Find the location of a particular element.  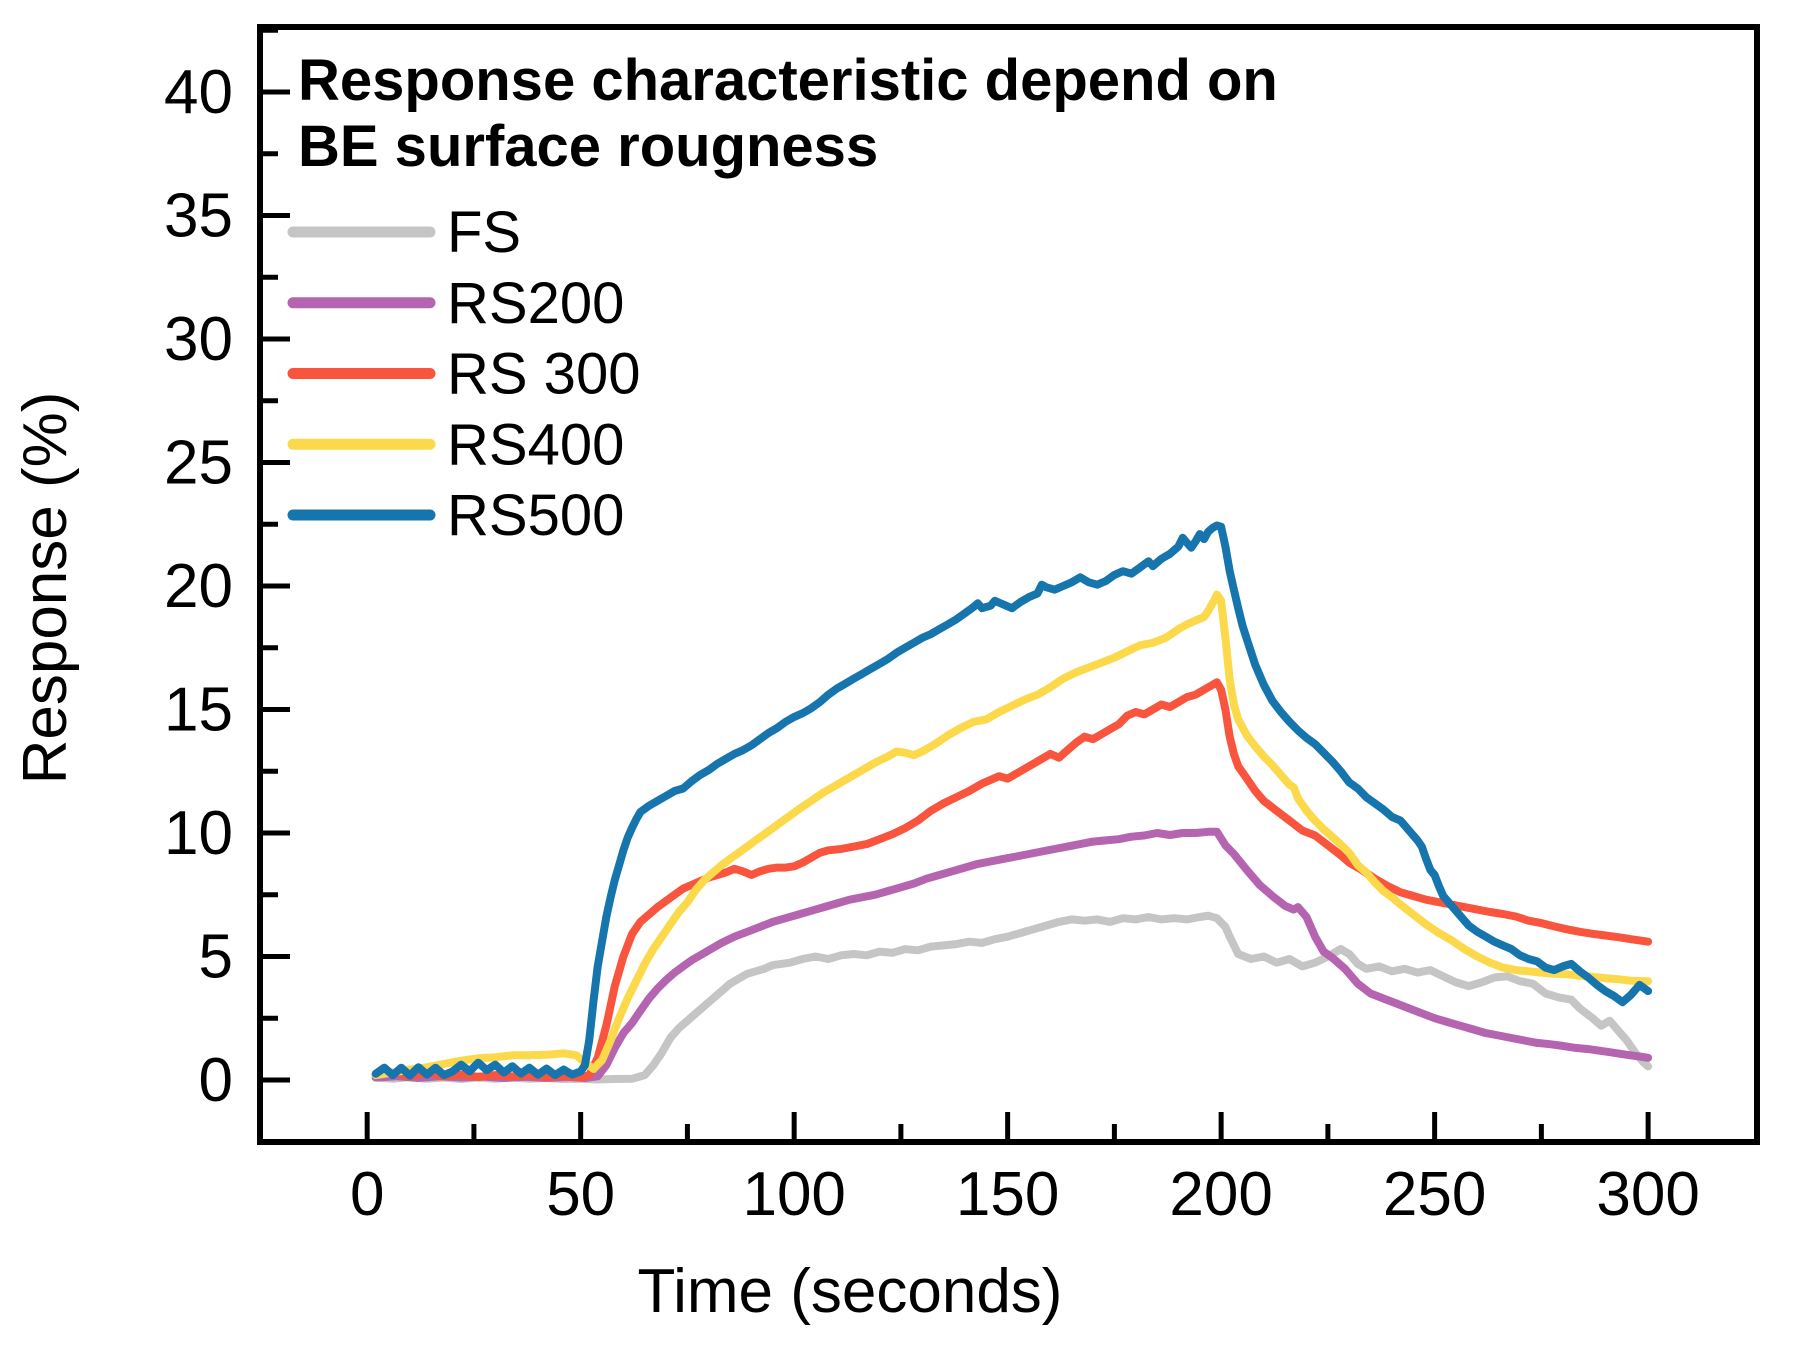

y-tick-label: 15 is located at coordinates (198, 710).